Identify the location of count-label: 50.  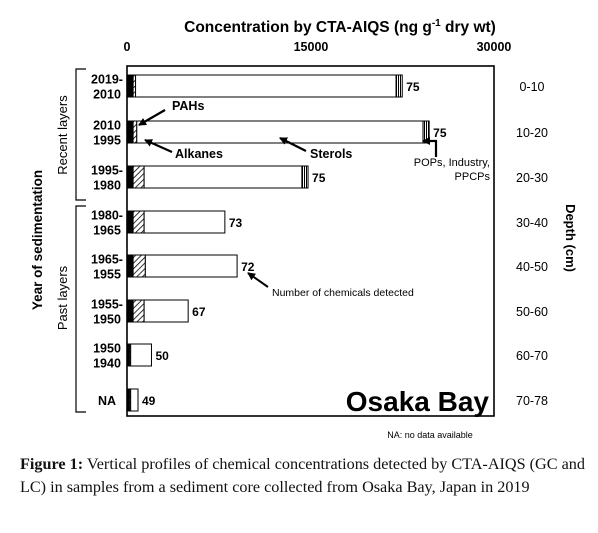
(162, 356).